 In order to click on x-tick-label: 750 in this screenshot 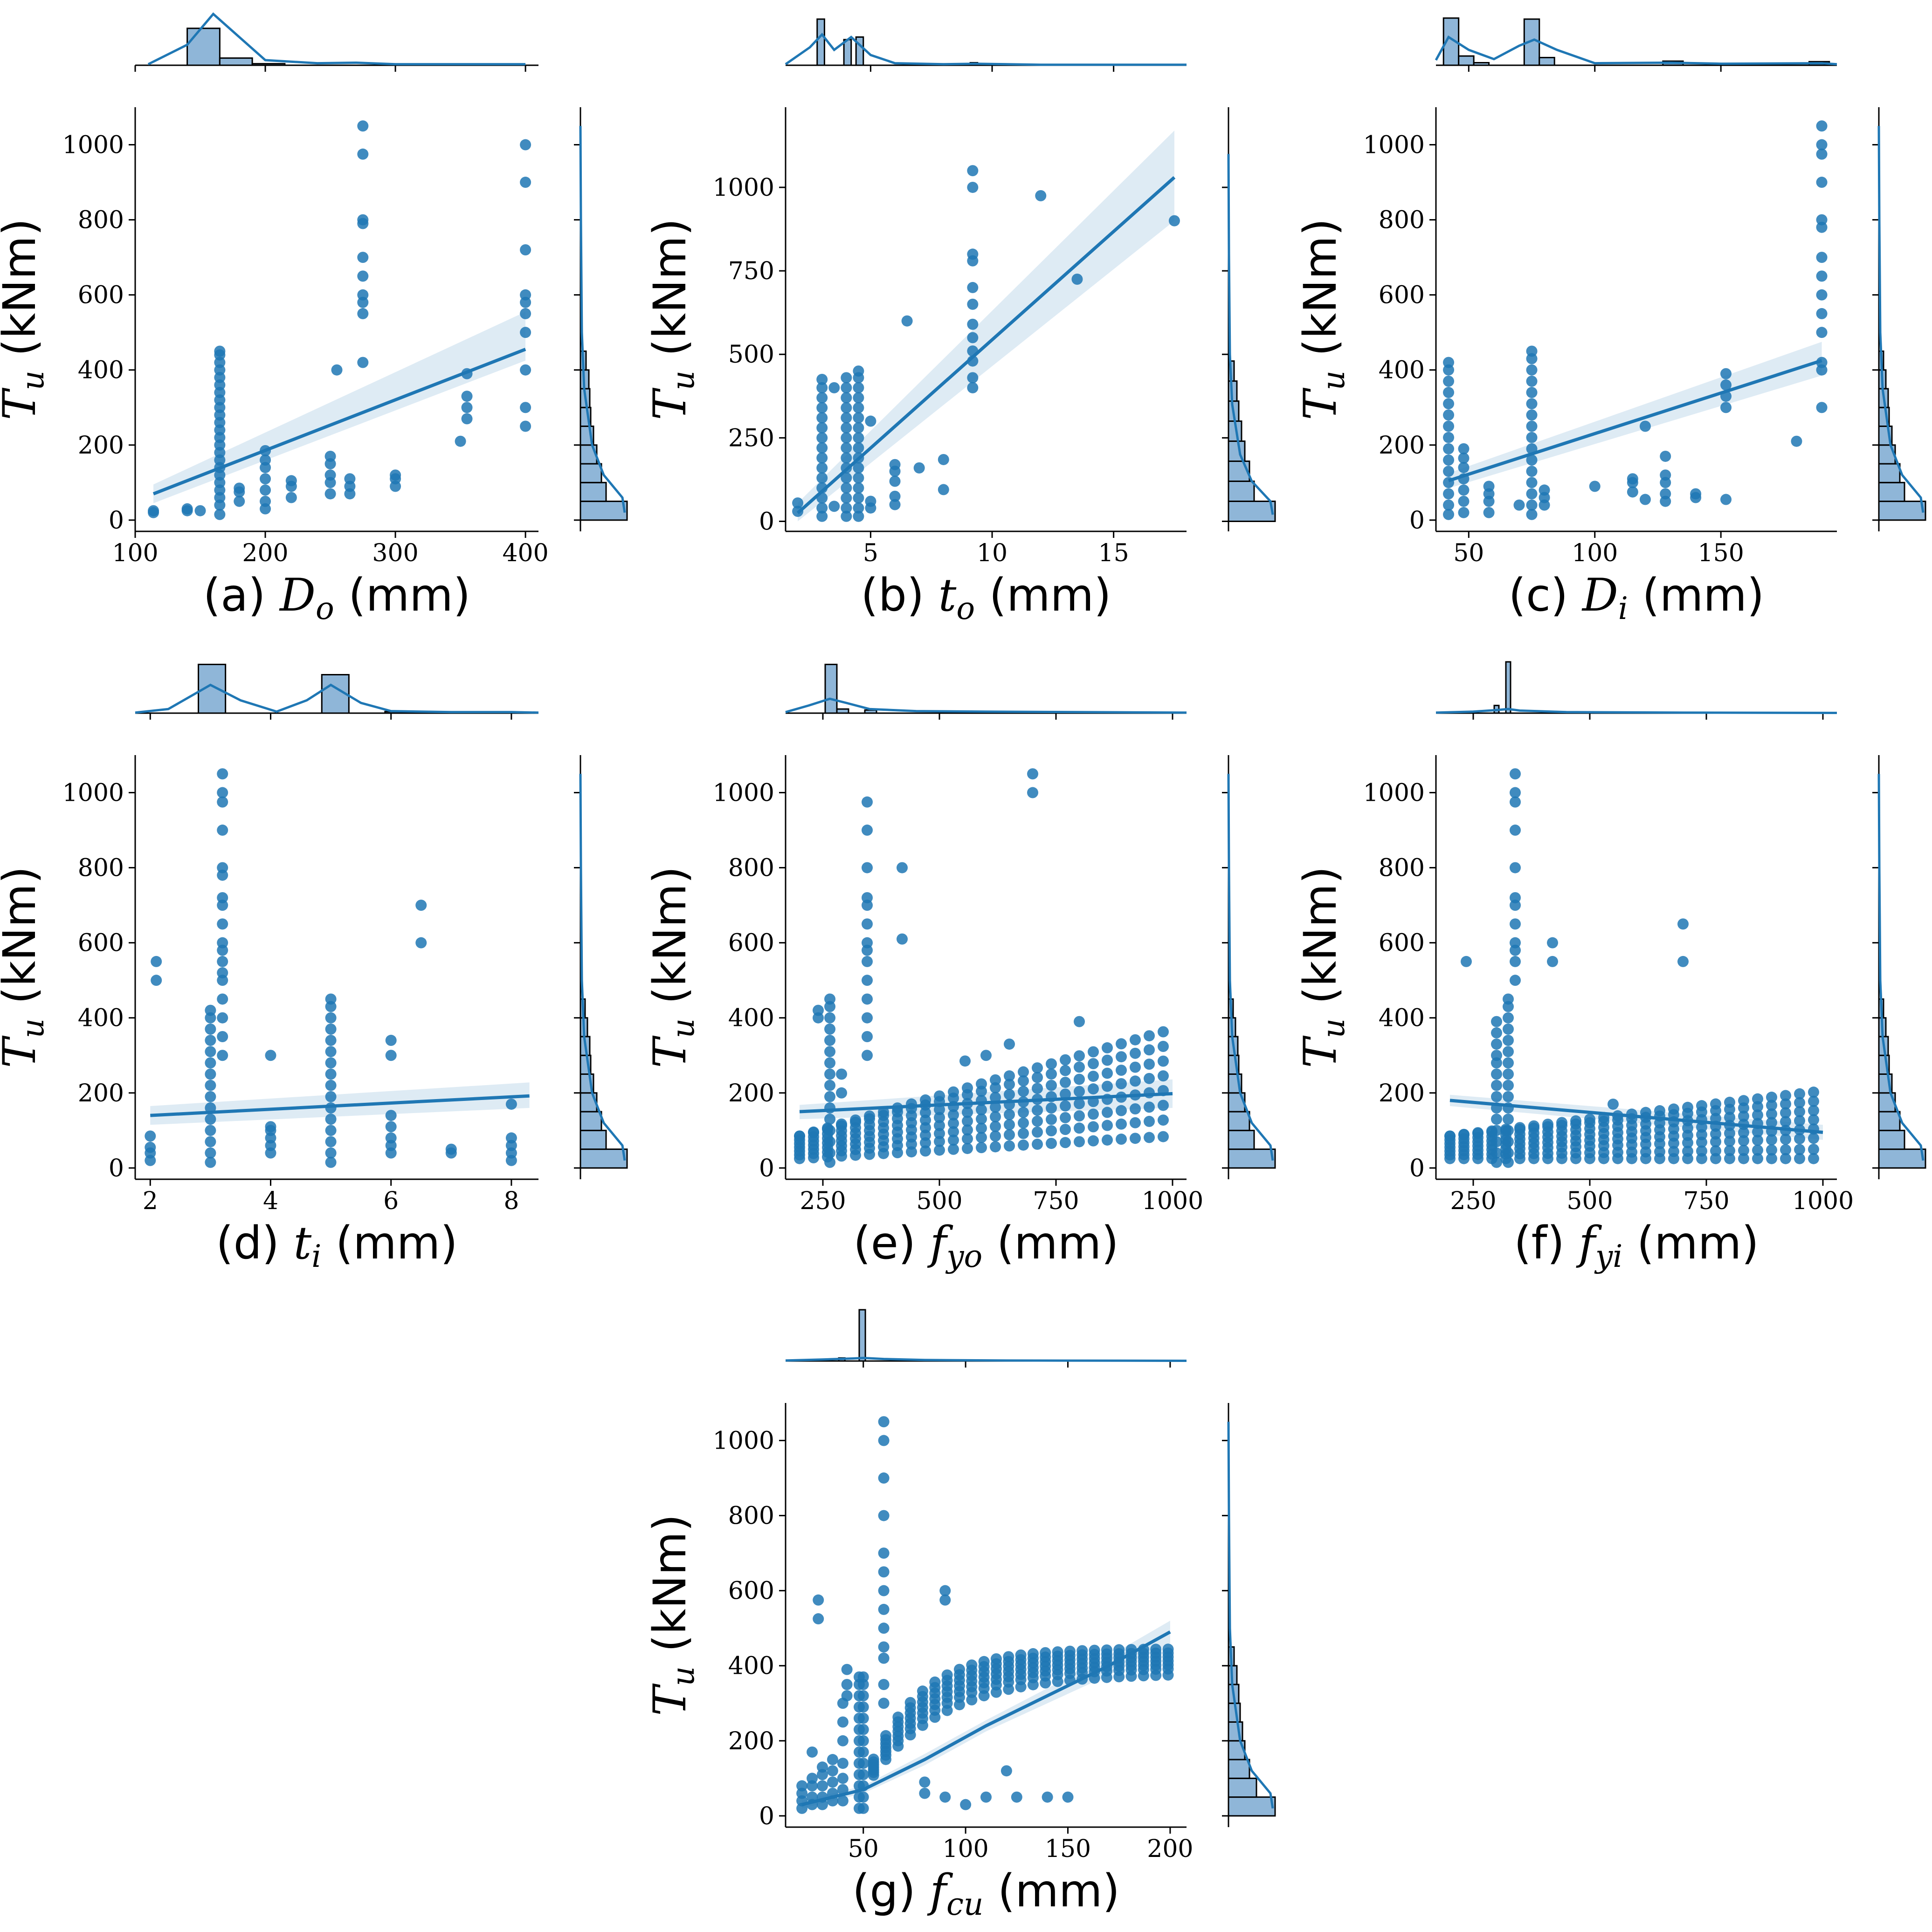, I will do `click(1706, 1201)`.